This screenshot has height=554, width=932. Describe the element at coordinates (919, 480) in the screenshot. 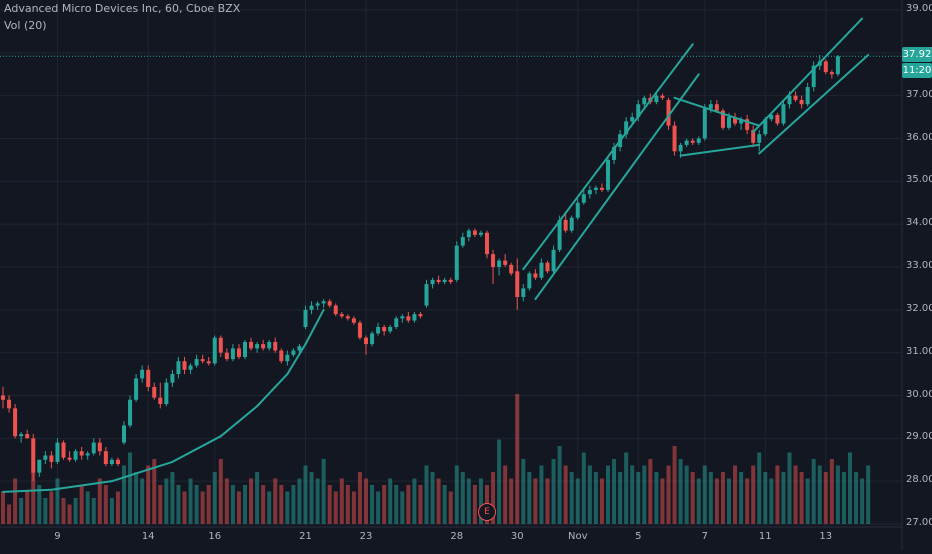

I see `price-tick-label: 28.00` at that location.